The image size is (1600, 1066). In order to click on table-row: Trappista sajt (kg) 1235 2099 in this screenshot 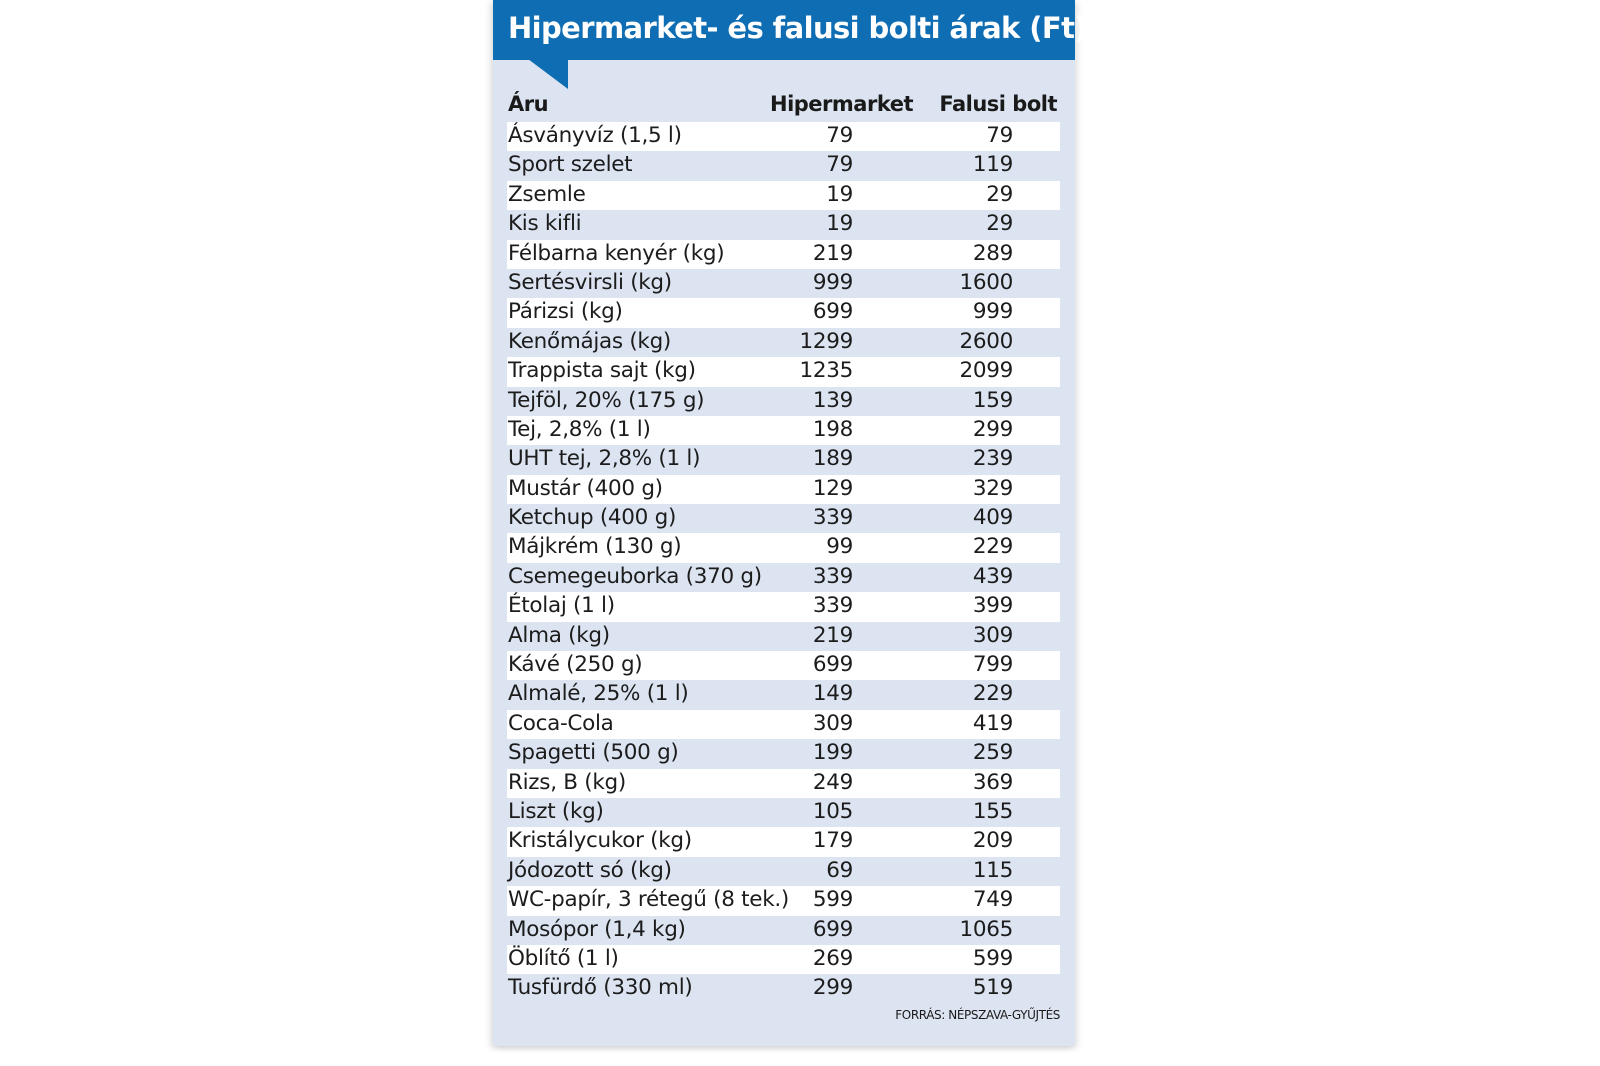, I will do `click(783, 372)`.